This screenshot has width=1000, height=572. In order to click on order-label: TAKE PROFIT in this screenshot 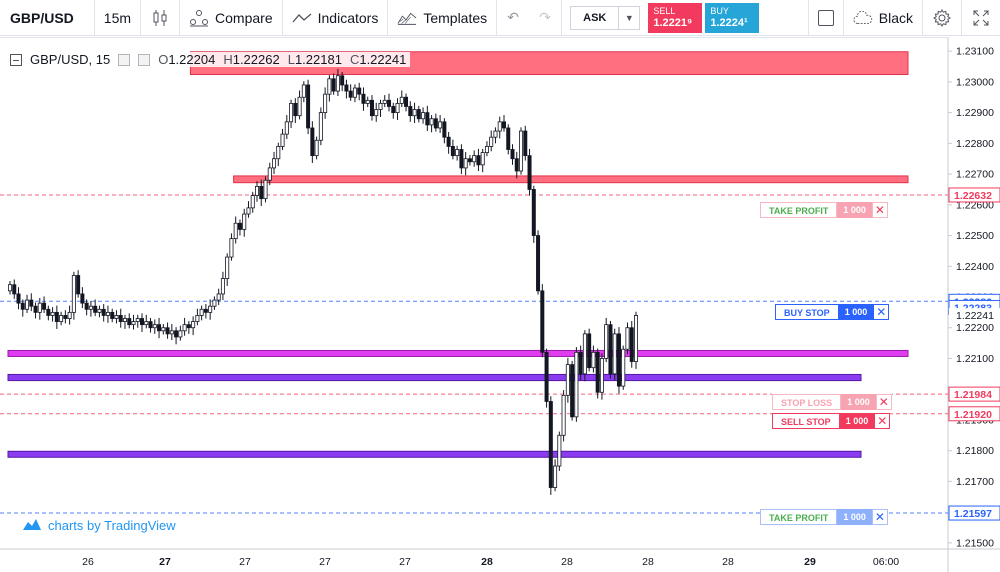, I will do `click(799, 210)`.